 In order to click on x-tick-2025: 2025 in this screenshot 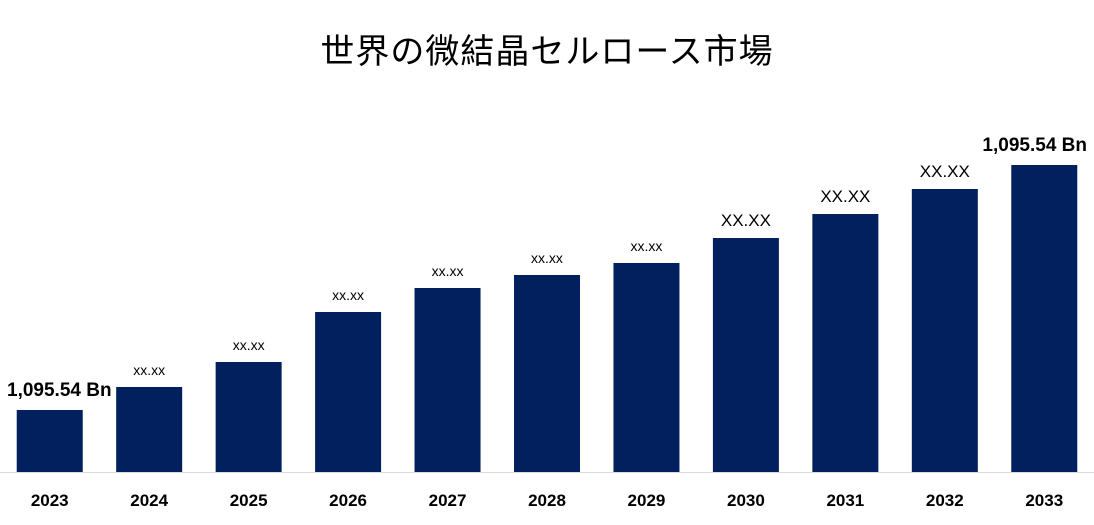, I will do `click(249, 500)`.